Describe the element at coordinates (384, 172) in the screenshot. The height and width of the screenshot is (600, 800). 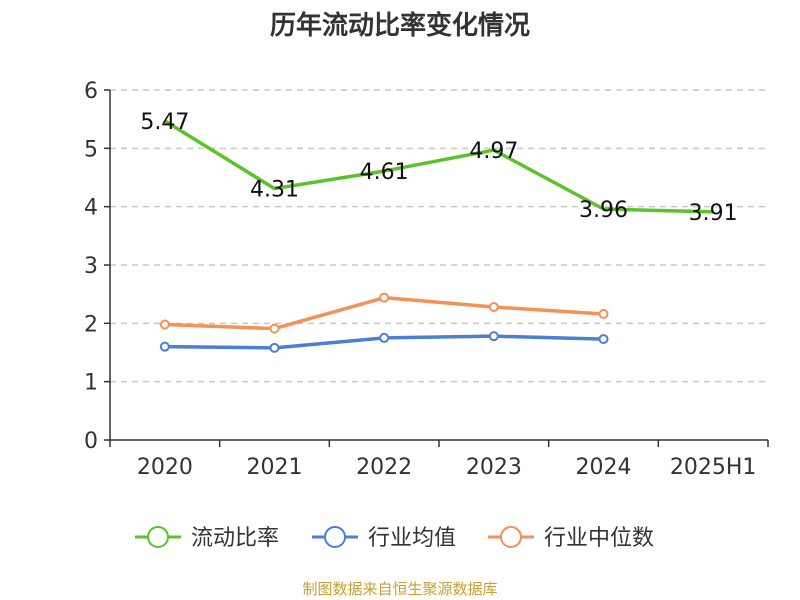
I see `data-label-0-2: 4.61` at that location.